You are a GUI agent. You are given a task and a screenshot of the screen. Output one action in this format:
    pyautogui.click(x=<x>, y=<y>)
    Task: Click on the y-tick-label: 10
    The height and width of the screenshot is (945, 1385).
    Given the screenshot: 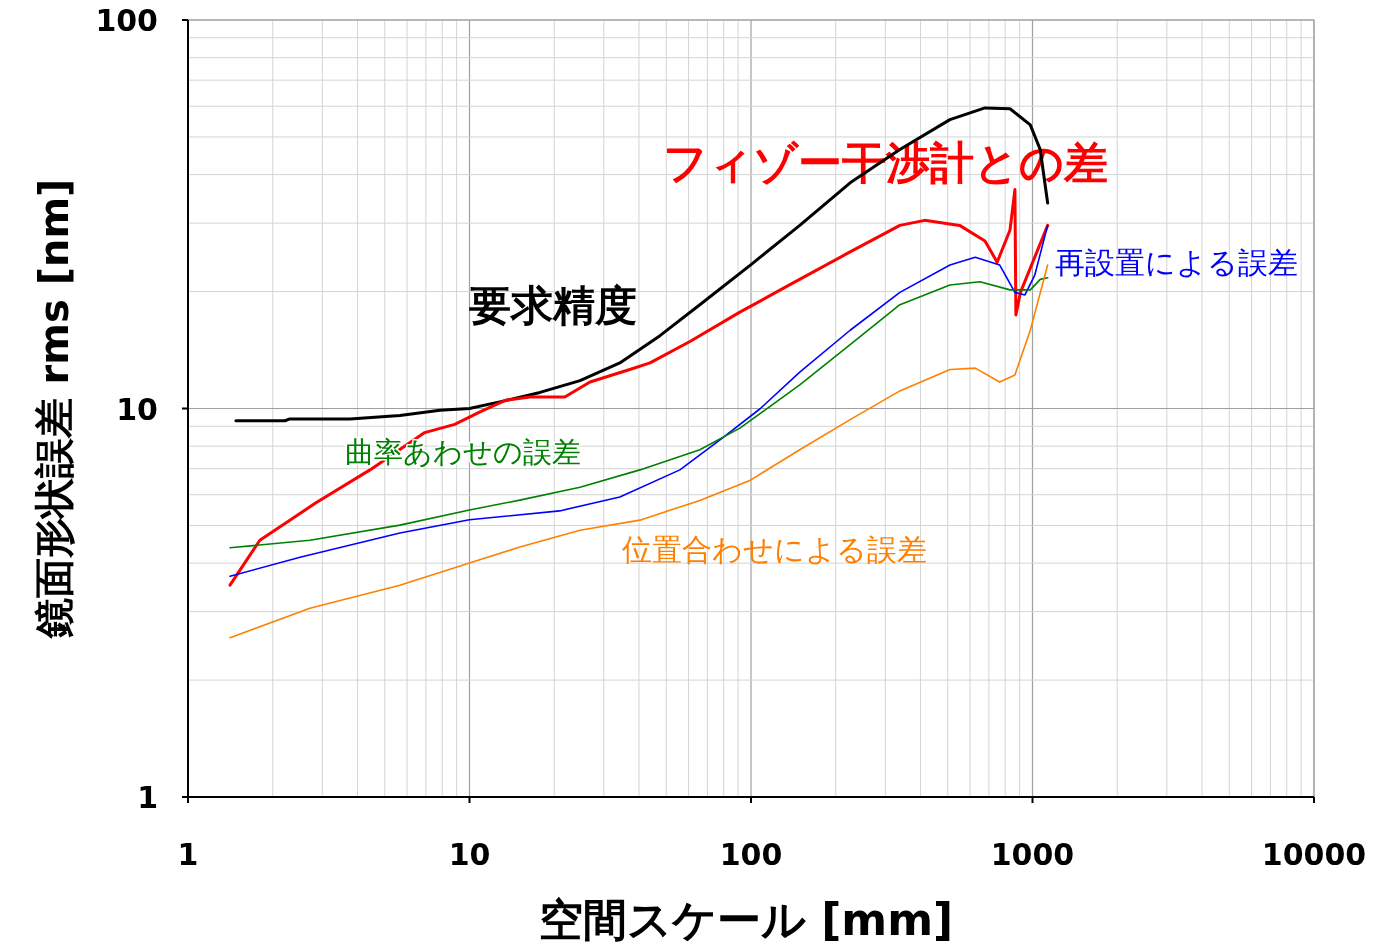 What is the action you would take?
    pyautogui.click(x=137, y=409)
    